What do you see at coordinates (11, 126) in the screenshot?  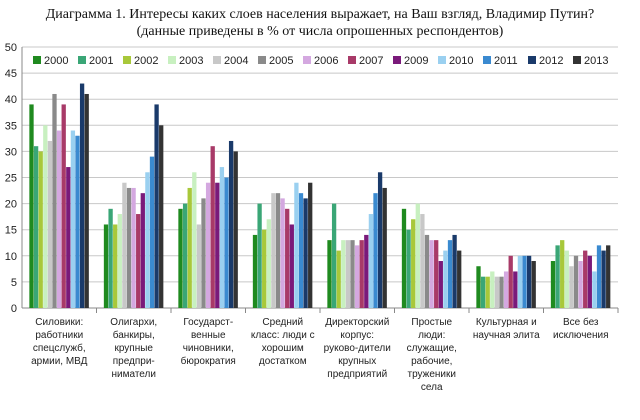 I see `y-tick-label: 35` at bounding box center [11, 126].